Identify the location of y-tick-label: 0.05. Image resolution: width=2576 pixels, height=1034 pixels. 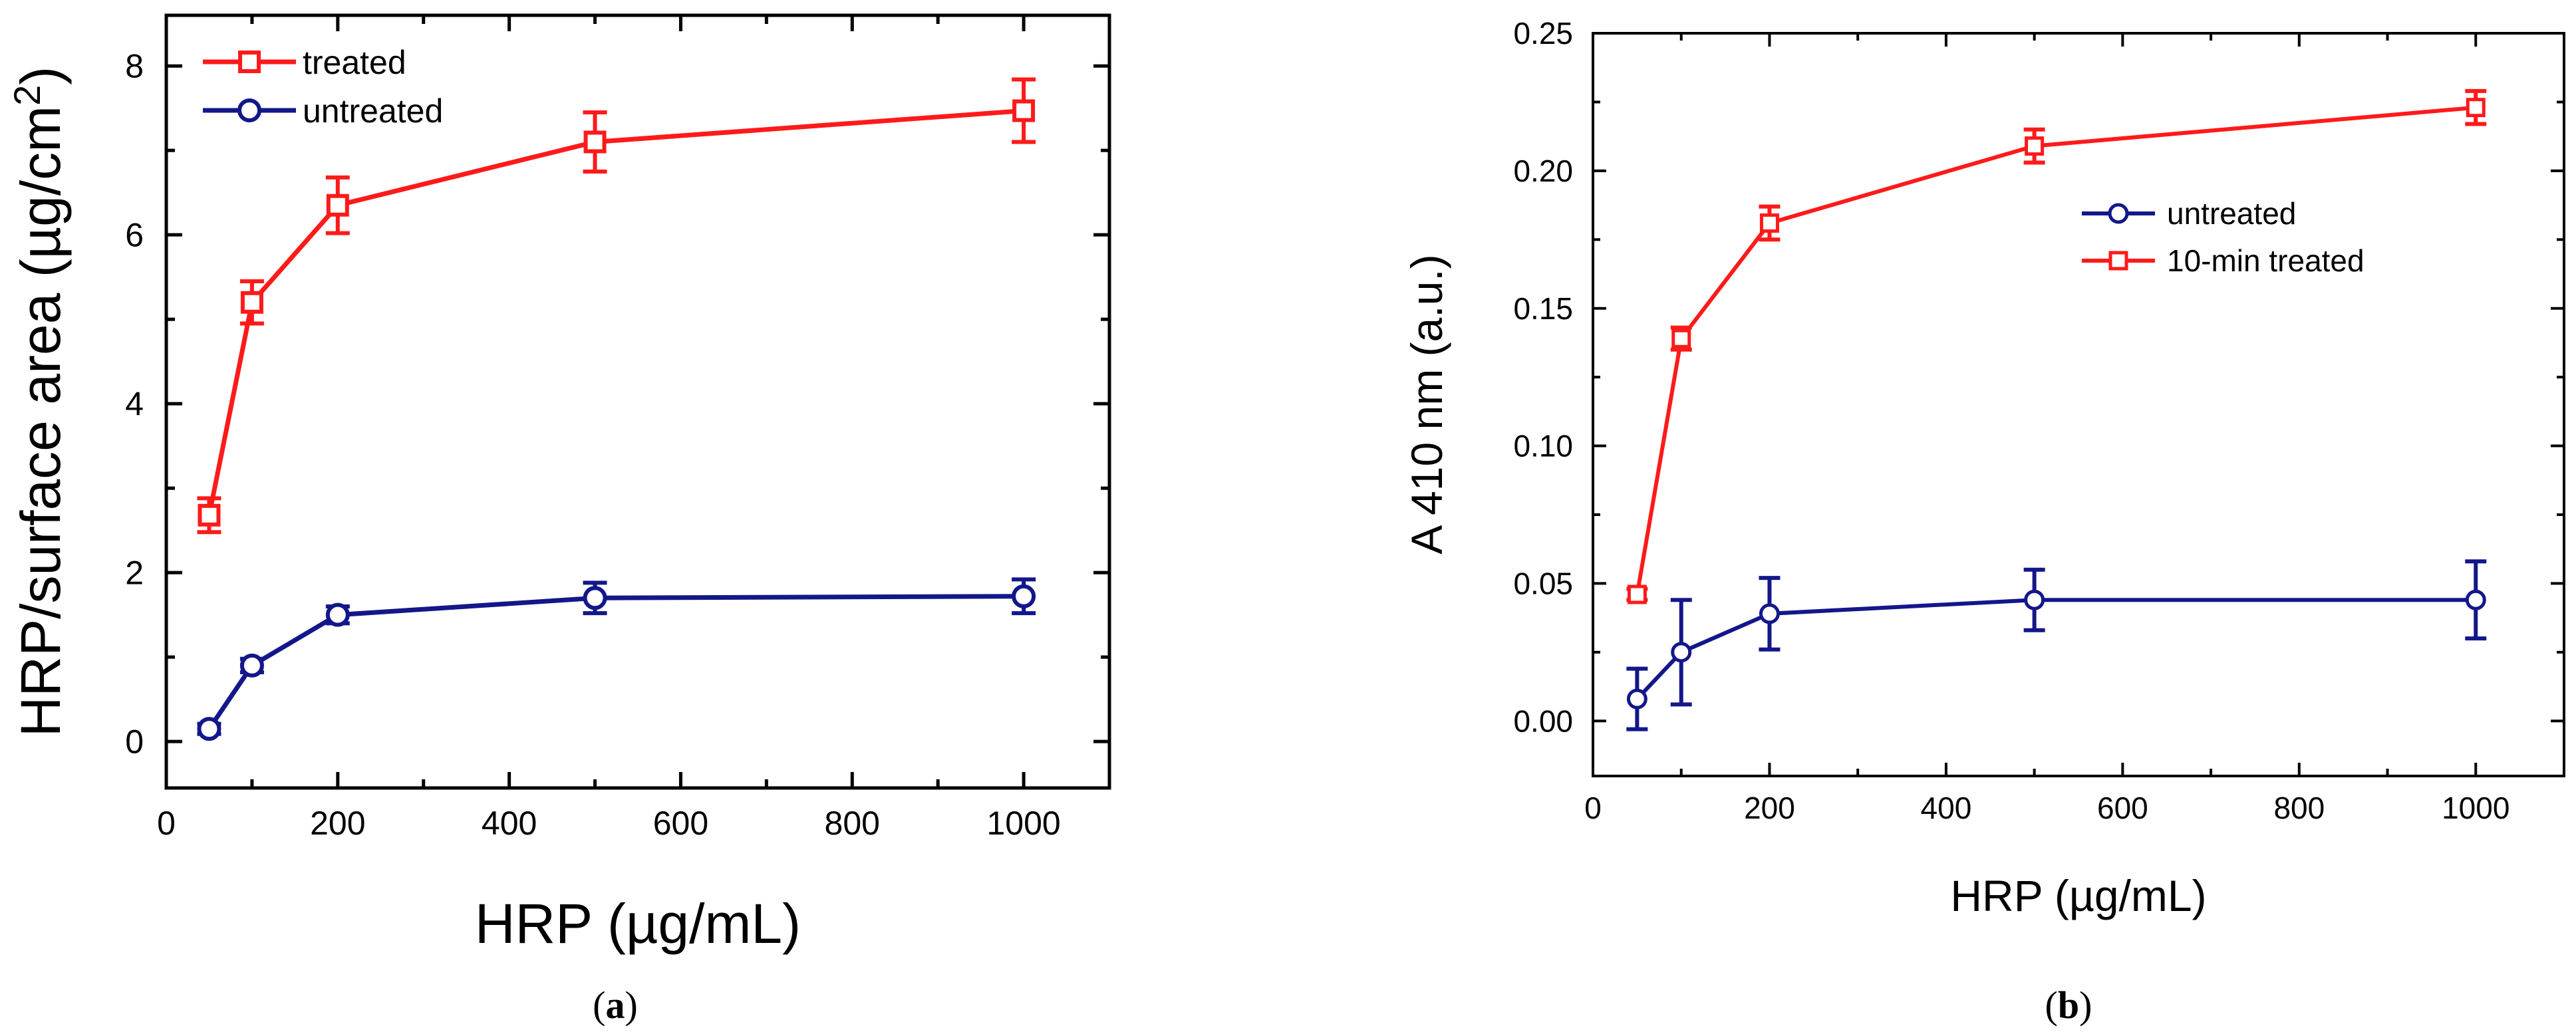
(1543, 584).